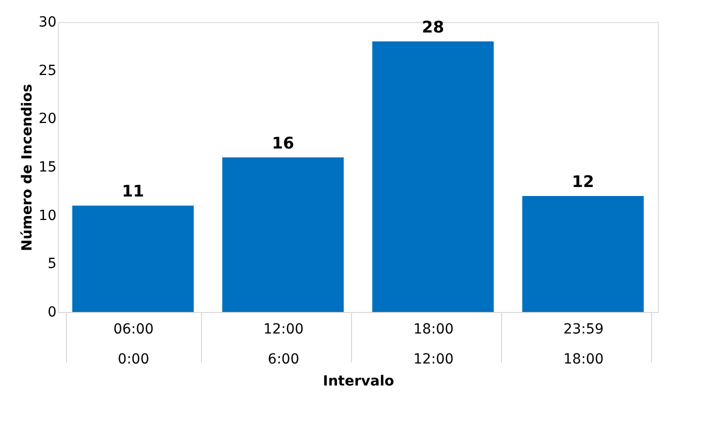 This screenshot has width=722, height=448. What do you see at coordinates (47, 22) in the screenshot?
I see `y-tick-label: 30` at bounding box center [47, 22].